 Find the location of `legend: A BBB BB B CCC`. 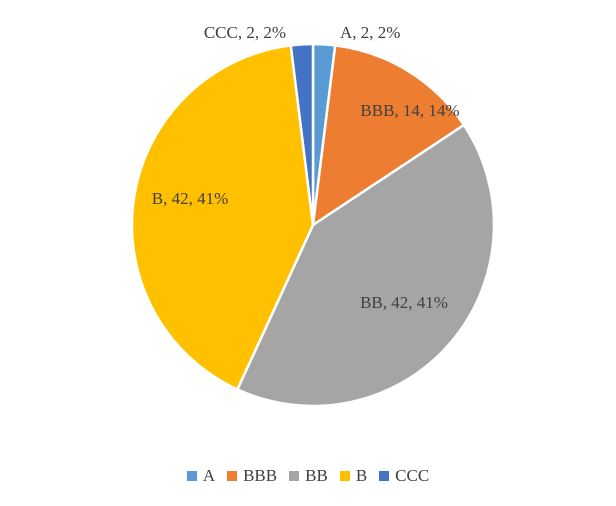

legend: A BBB BB B CCC is located at coordinates (308, 476).